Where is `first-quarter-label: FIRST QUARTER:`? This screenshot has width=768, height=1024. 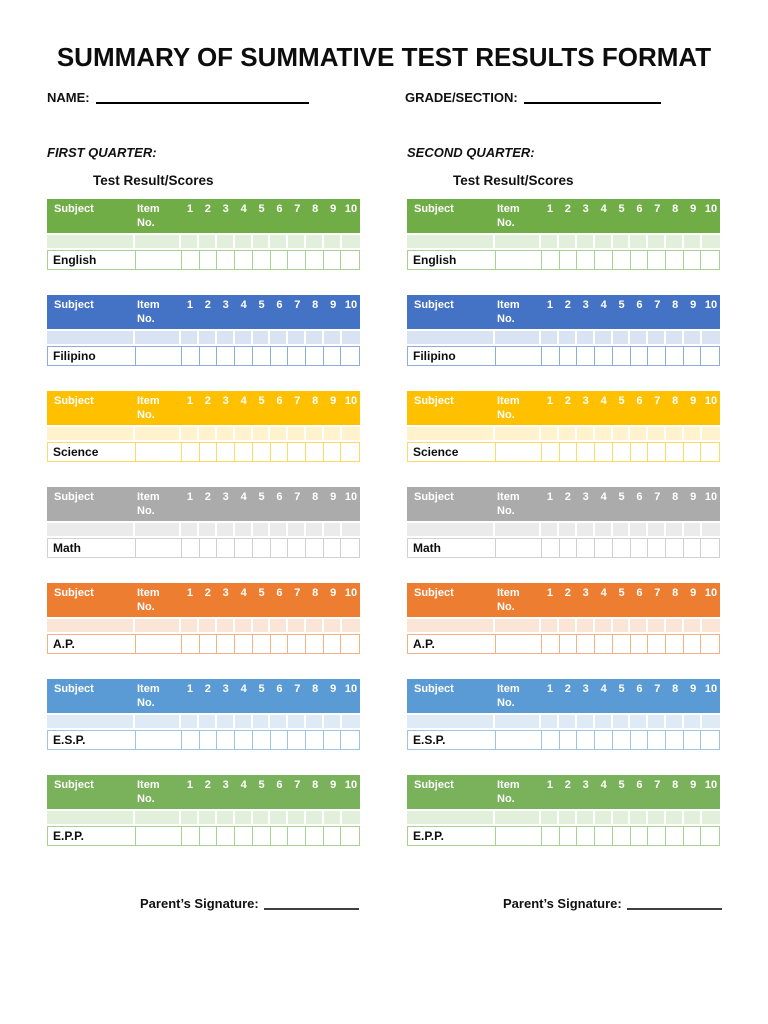 first-quarter-label: FIRST QUARTER: is located at coordinates (102, 152).